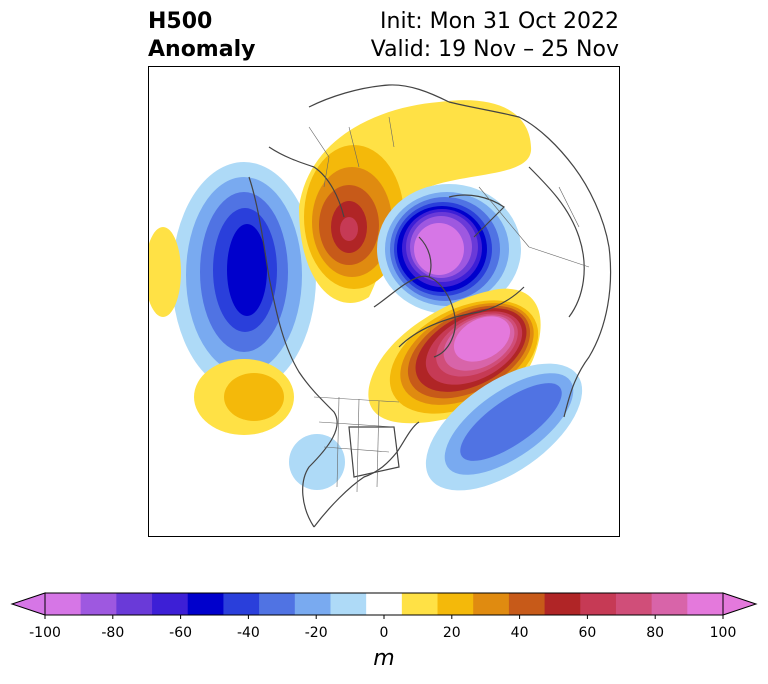 Image resolution: width=768 pixels, height=684 pixels. Describe the element at coordinates (45, 633) in the screenshot. I see `colorbar-tick-label: -100` at that location.